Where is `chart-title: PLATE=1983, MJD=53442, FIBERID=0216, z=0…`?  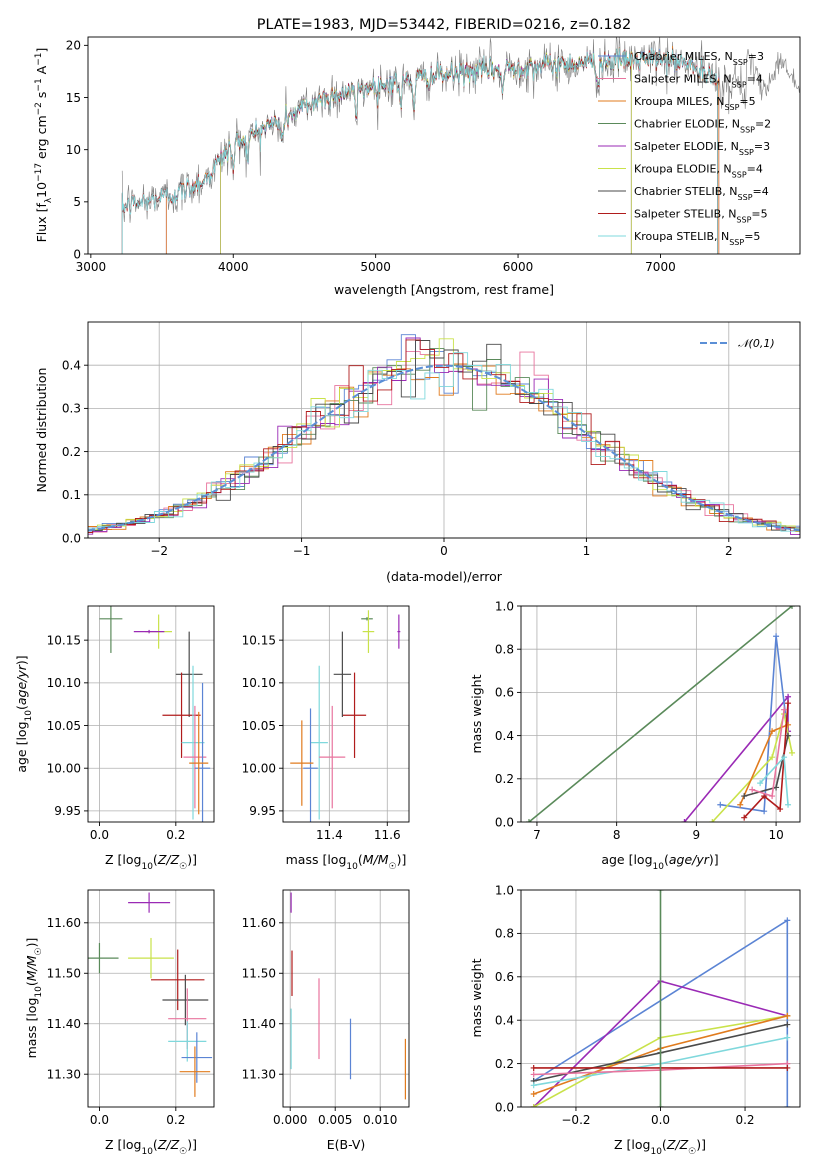
chart-title: PLATE=1983, MJD=53442, FIBERID=0216, z=0… is located at coordinates (444, 25).